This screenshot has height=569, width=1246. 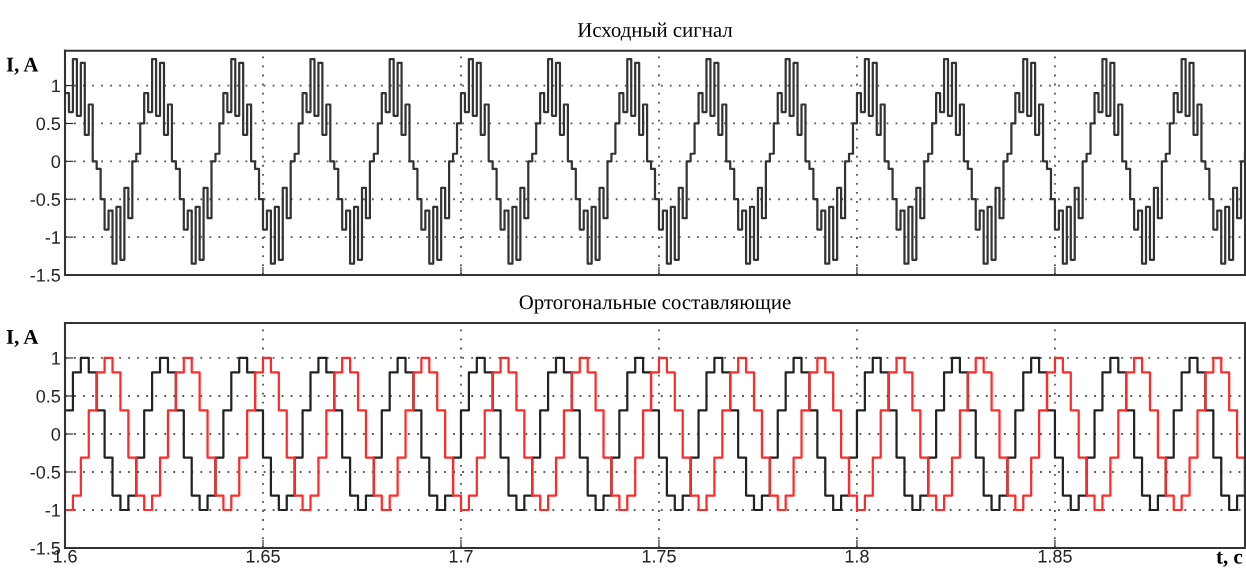 I want to click on chart-title: Ортогональные составляющие, so click(x=655, y=304).